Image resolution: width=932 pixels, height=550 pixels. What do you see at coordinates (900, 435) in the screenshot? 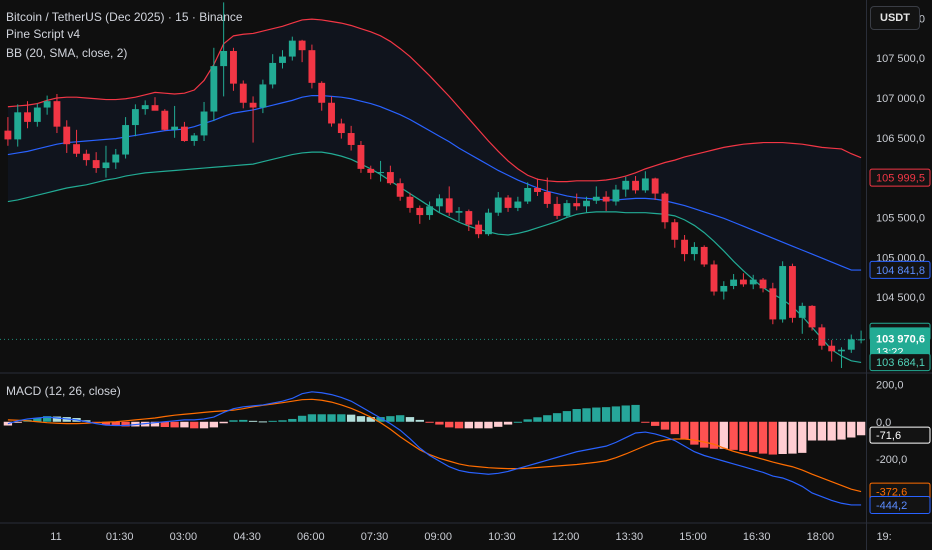
I see `macd-hist-box` at bounding box center [900, 435].